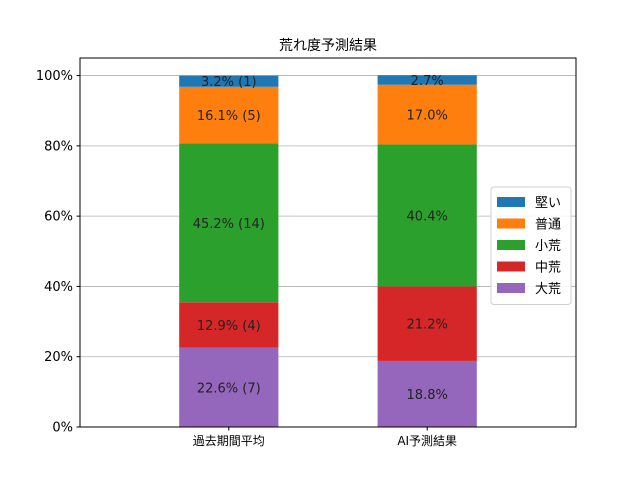 Image resolution: width=640 pixels, height=484 pixels. I want to click on bar-data-label: 3.2% (1), so click(229, 82).